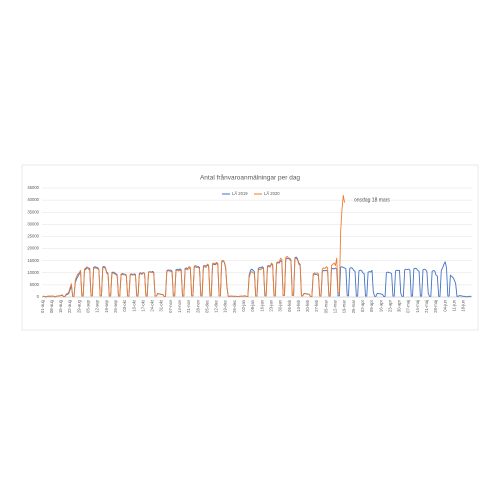 The height and width of the screenshot is (500, 500). I want to click on x-tick-label: 08-aug, so click(51, 306).